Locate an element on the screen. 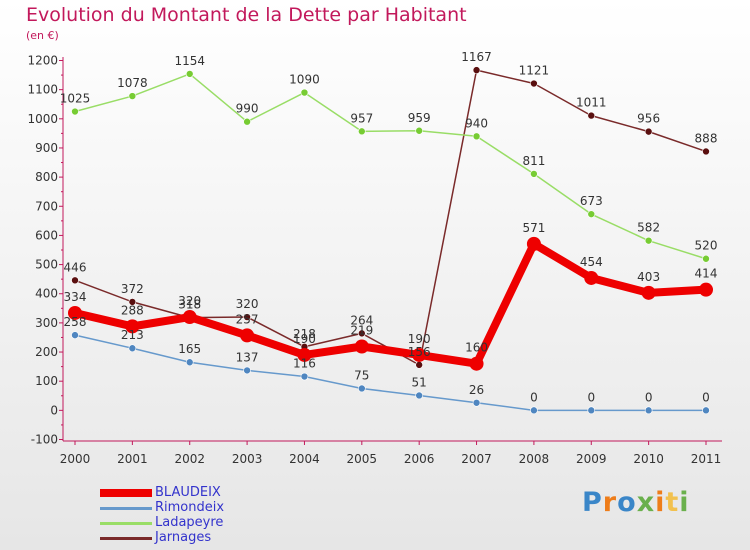 Image resolution: width=750 pixels, height=550 pixels. data-label-blaudeix: 334 is located at coordinates (75, 297).